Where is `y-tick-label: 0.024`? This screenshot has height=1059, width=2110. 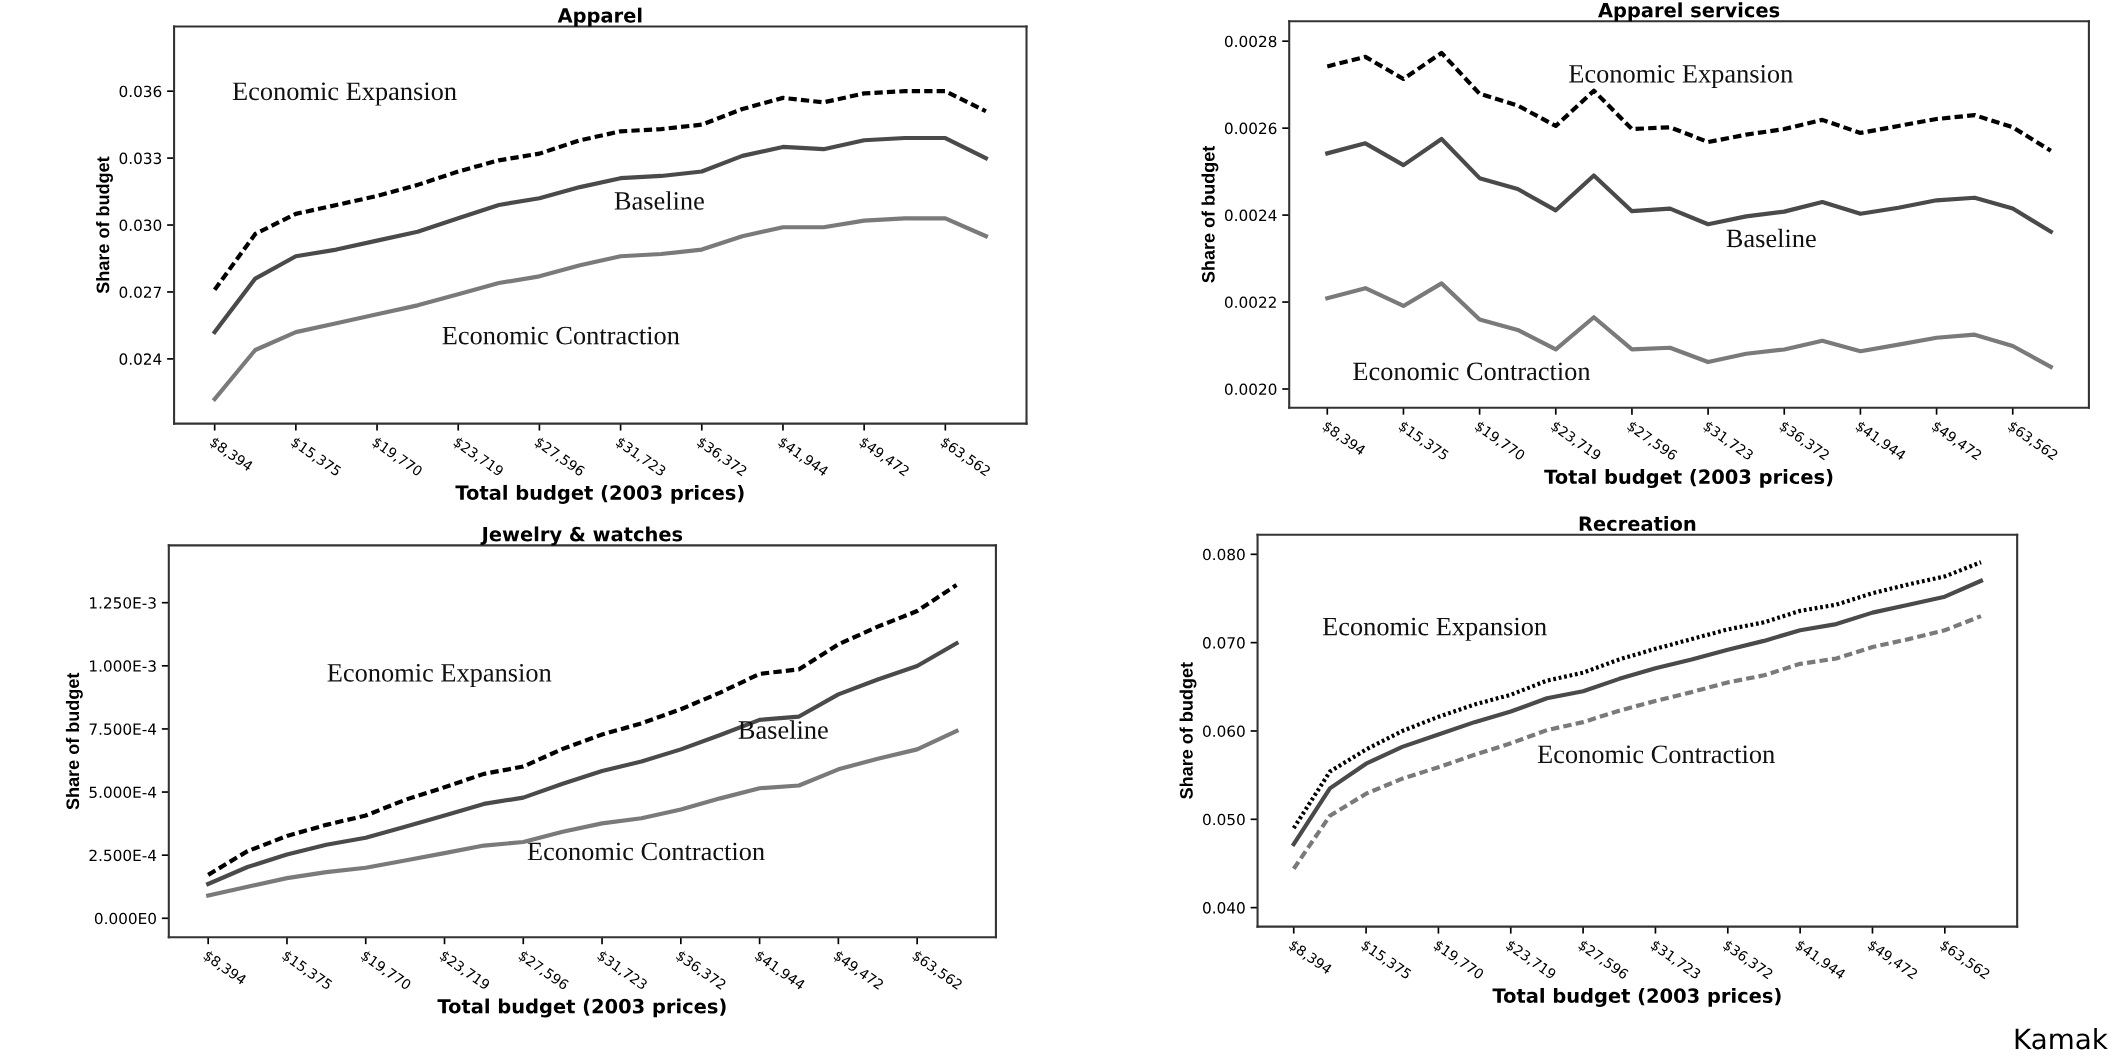 y-tick-label: 0.024 is located at coordinates (140, 359).